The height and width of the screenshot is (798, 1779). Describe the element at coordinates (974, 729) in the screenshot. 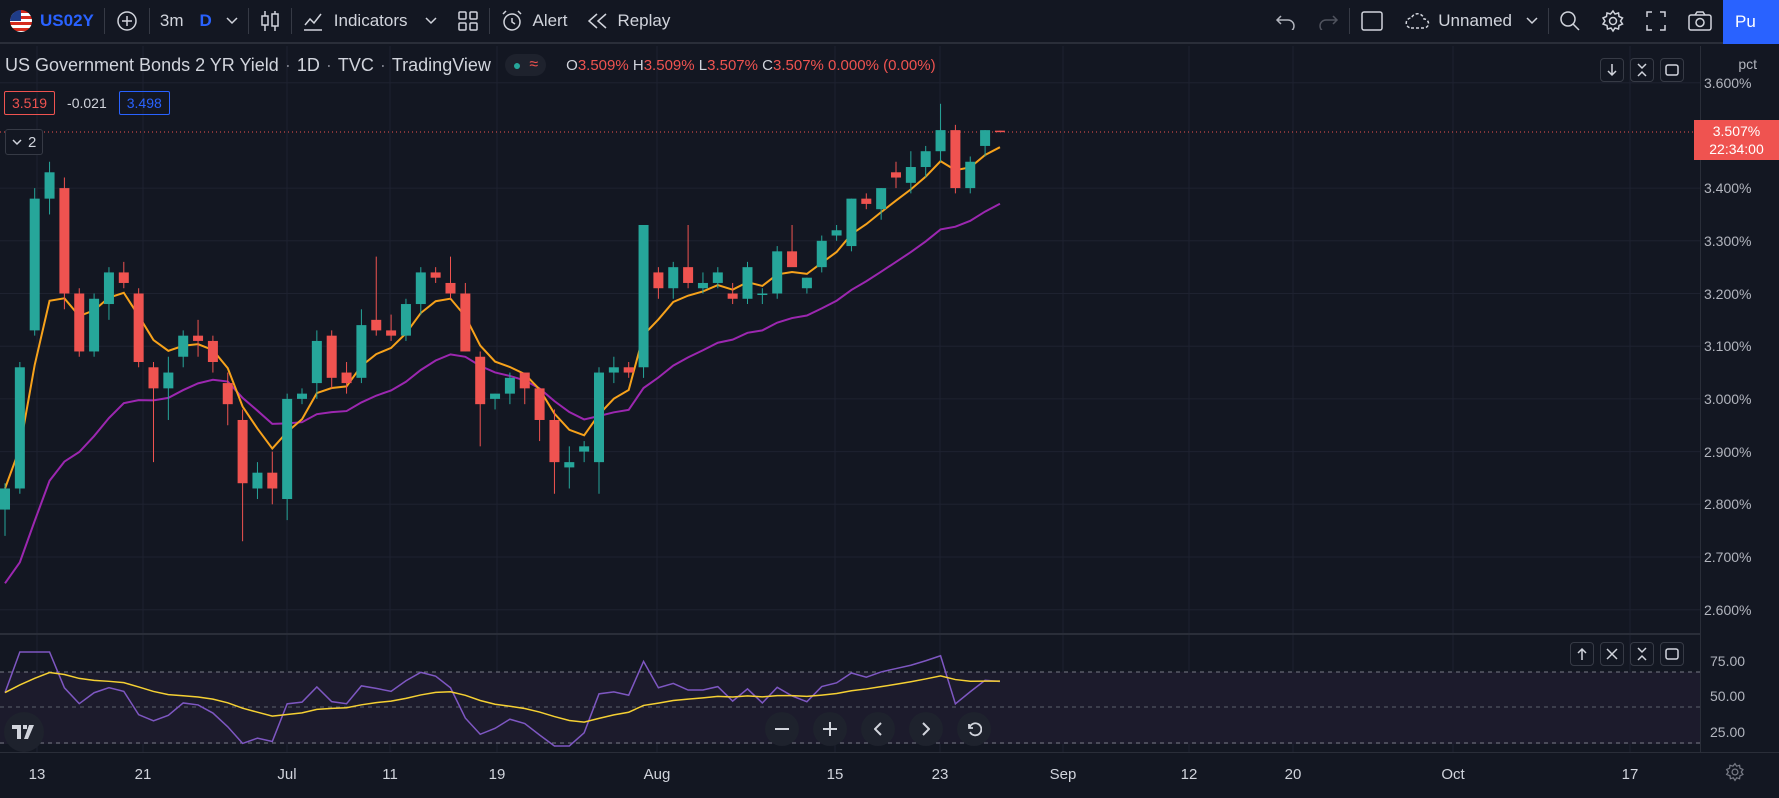

I see `reset-chart-button` at that location.